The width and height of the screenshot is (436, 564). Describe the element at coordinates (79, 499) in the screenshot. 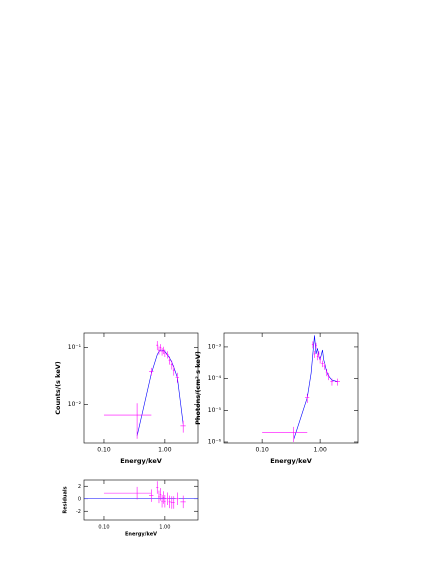

I see `y-tick-label: 0` at that location.